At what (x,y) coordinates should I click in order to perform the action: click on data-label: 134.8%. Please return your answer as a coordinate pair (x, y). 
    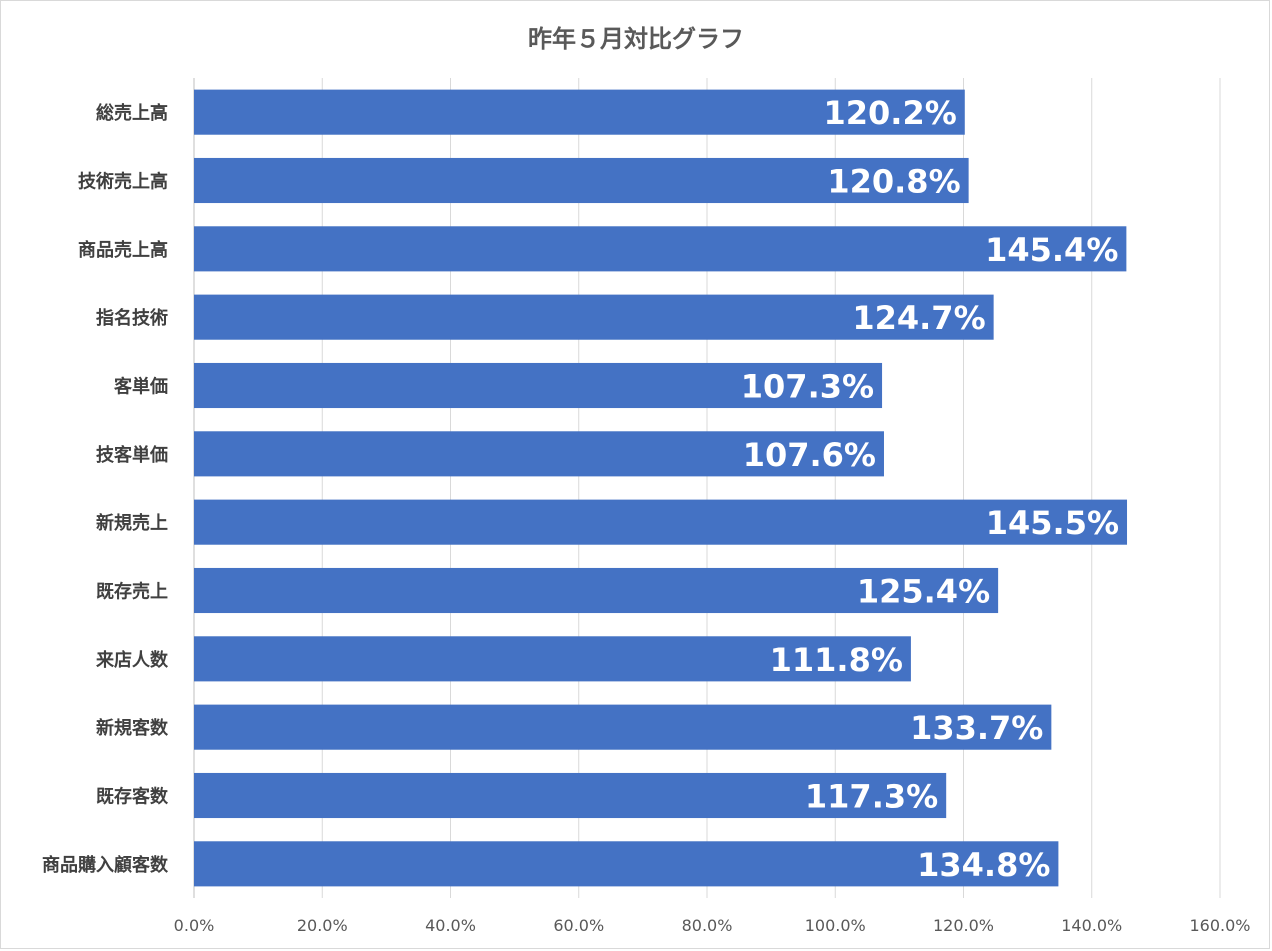
    Looking at the image, I should click on (983, 865).